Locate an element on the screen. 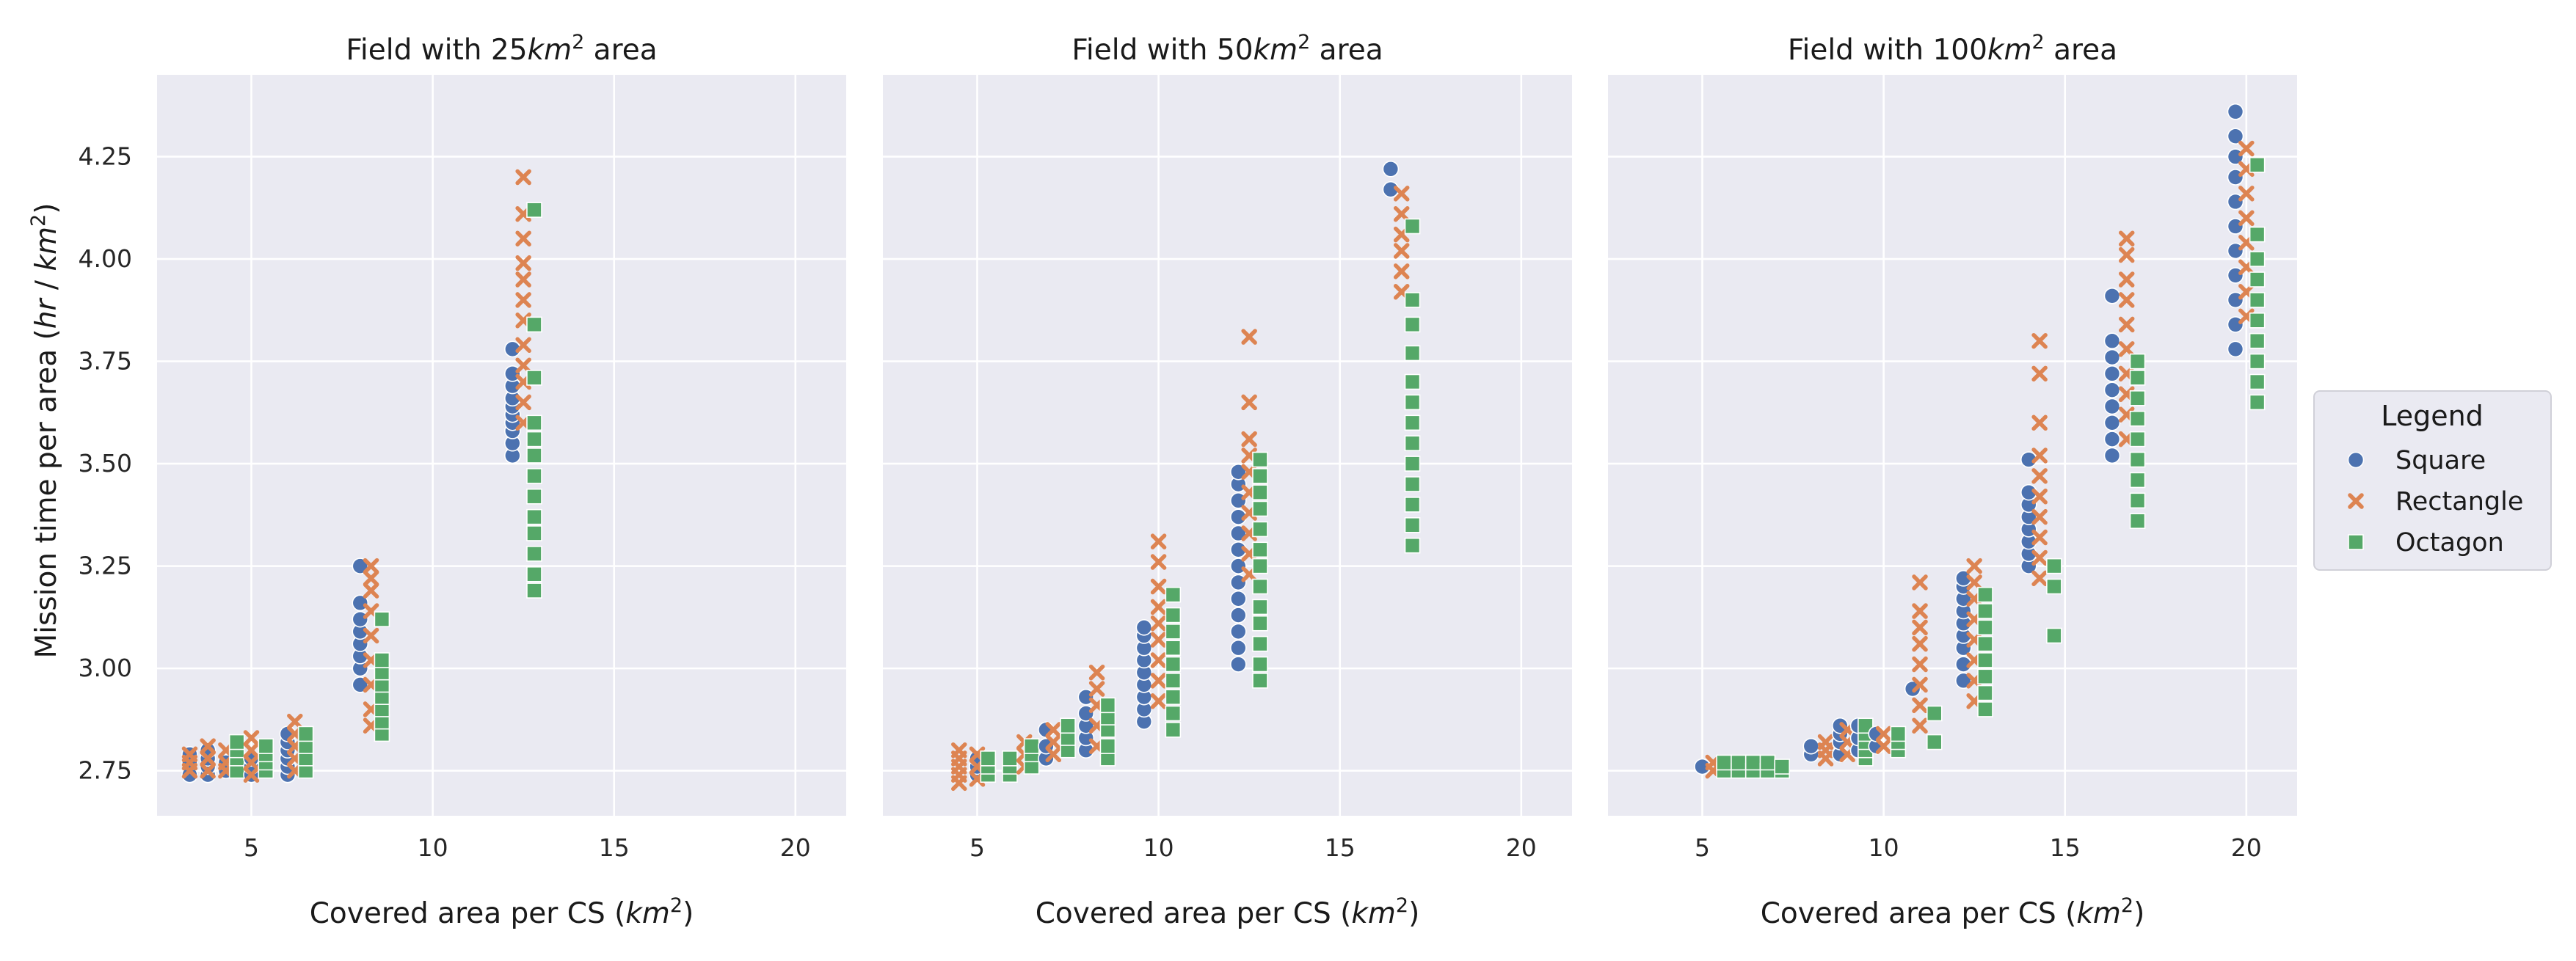  legend-marker-rectangle is located at coordinates (2356, 501).